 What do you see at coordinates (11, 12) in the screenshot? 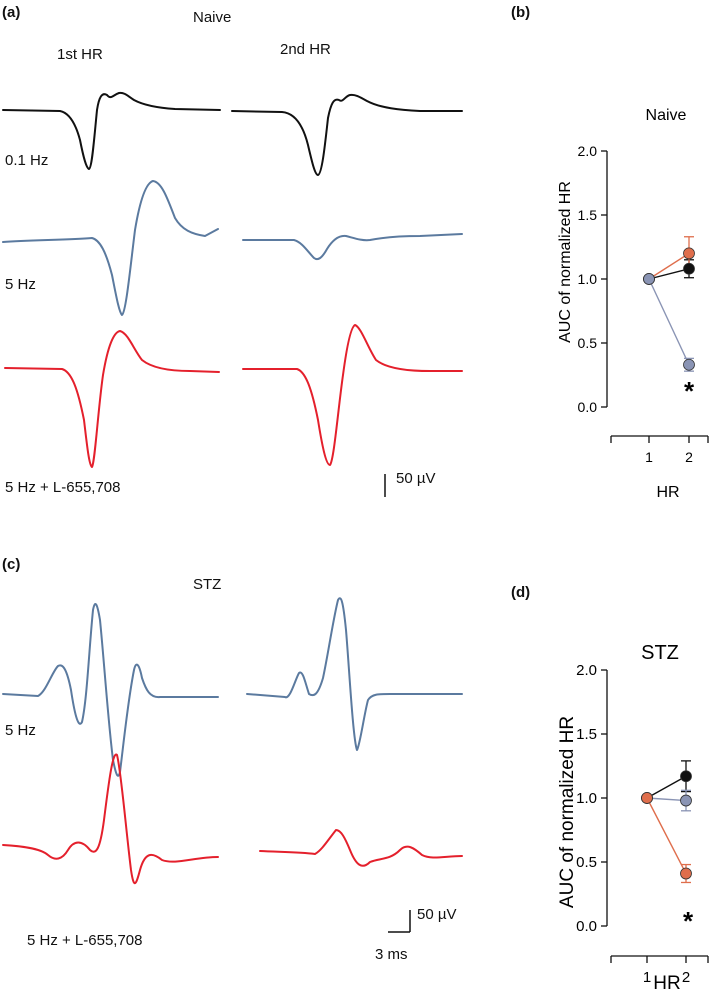
I see `panel-a-label: (a)` at bounding box center [11, 12].